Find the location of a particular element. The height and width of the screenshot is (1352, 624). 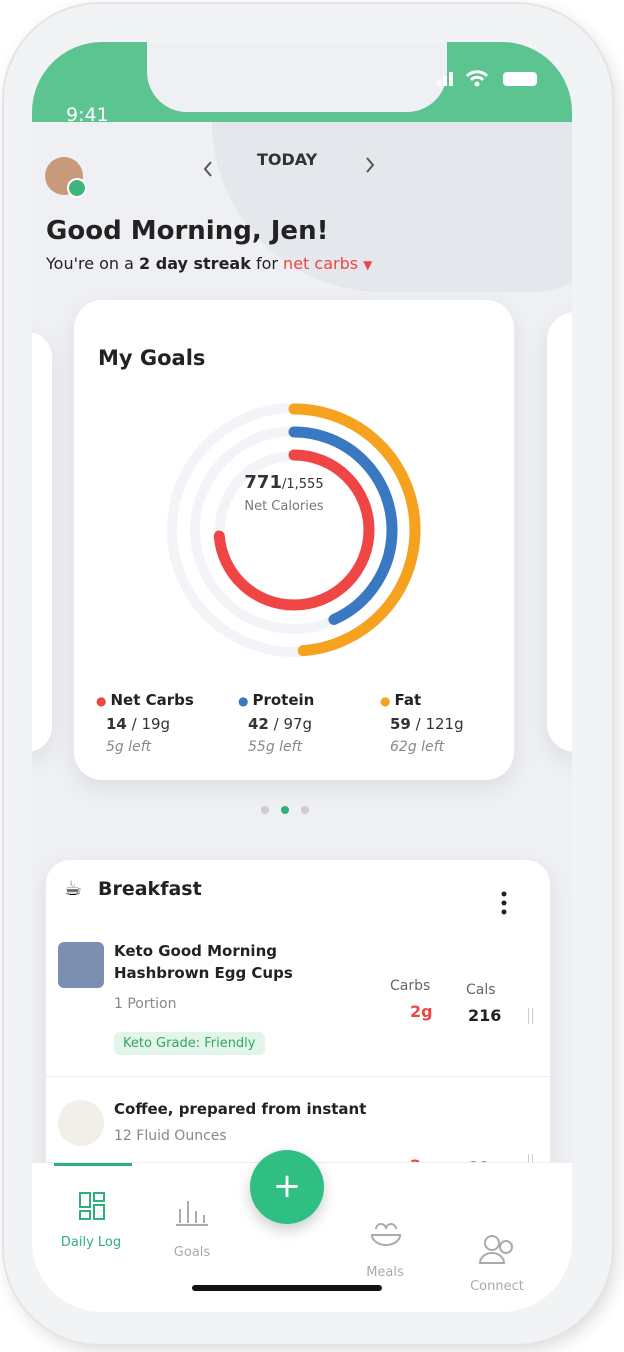

macro: ● Fat 59 / 121g 62g left is located at coordinates (450, 722).